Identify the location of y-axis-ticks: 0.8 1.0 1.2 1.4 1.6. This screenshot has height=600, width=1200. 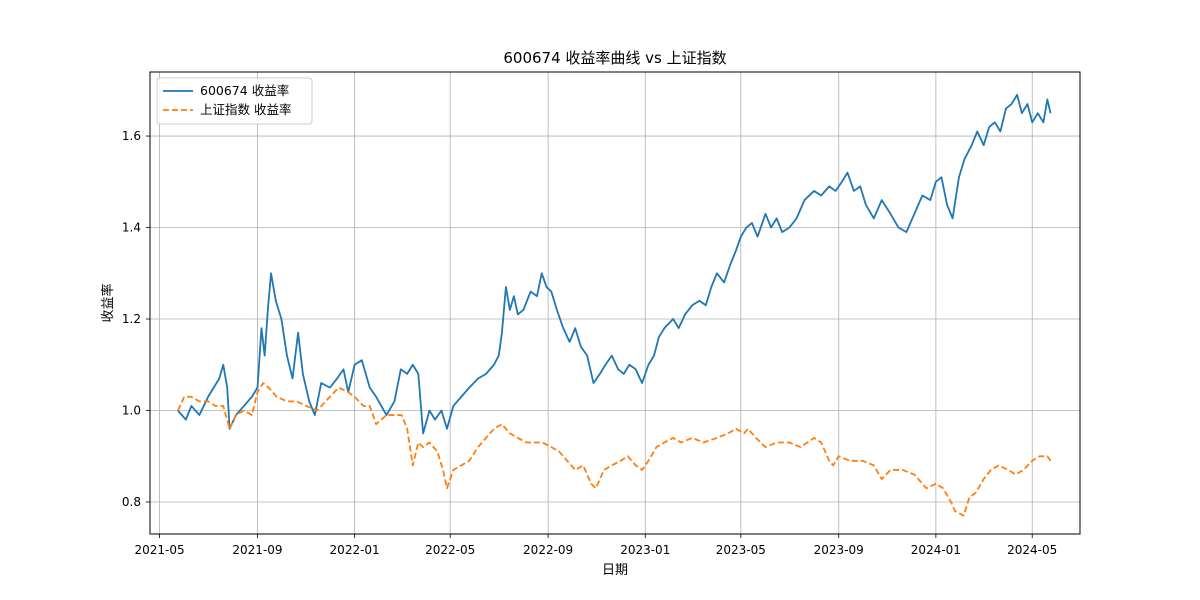
(136, 319).